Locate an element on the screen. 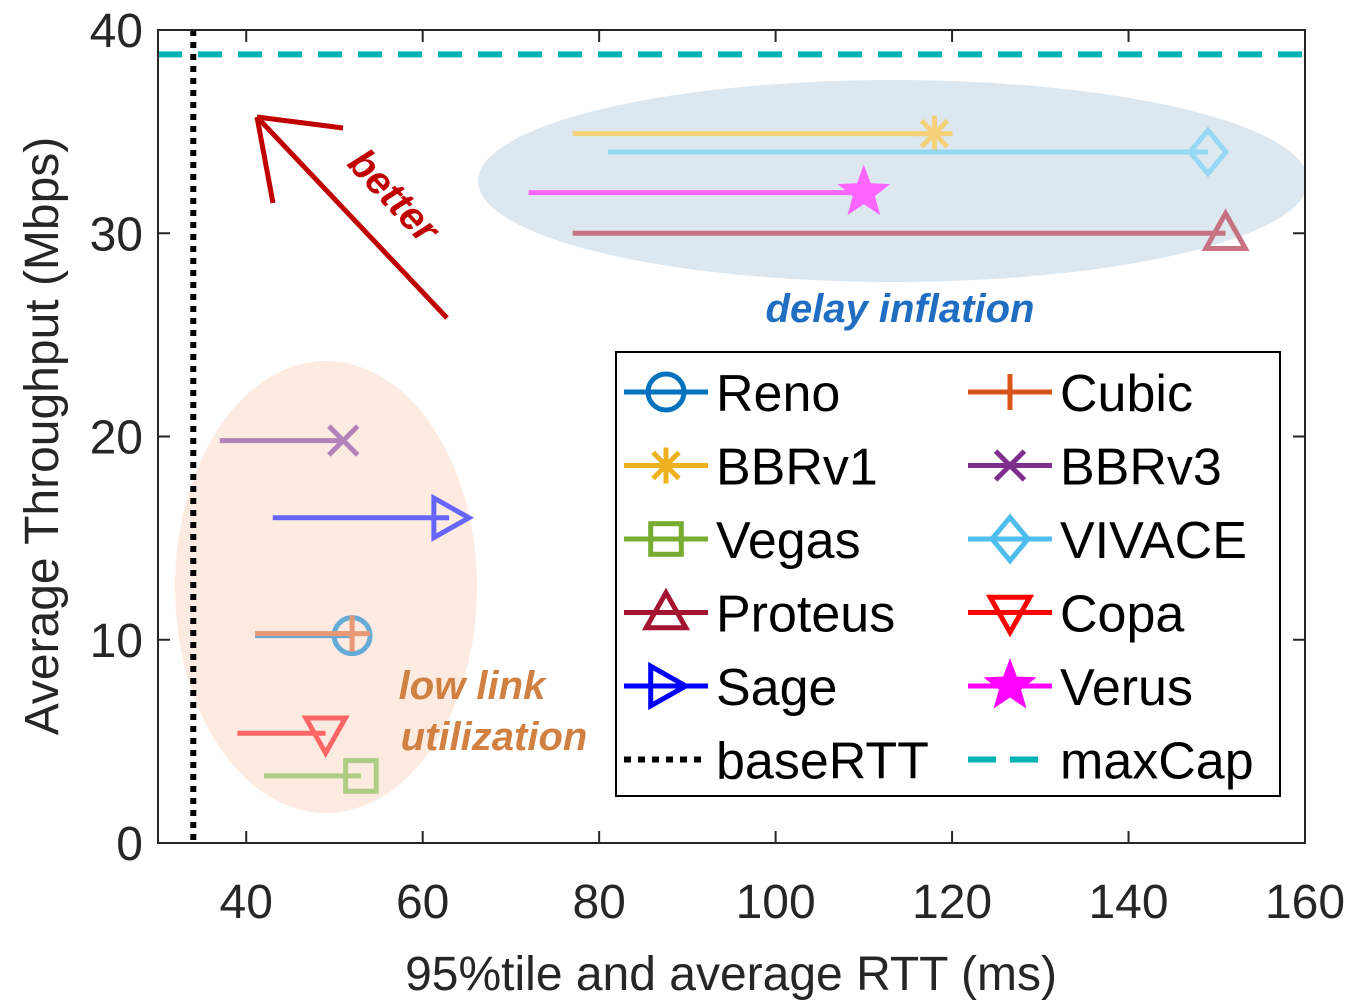 This screenshot has width=1358, height=1005. legend-item-reno: Reno is located at coordinates (732, 394).